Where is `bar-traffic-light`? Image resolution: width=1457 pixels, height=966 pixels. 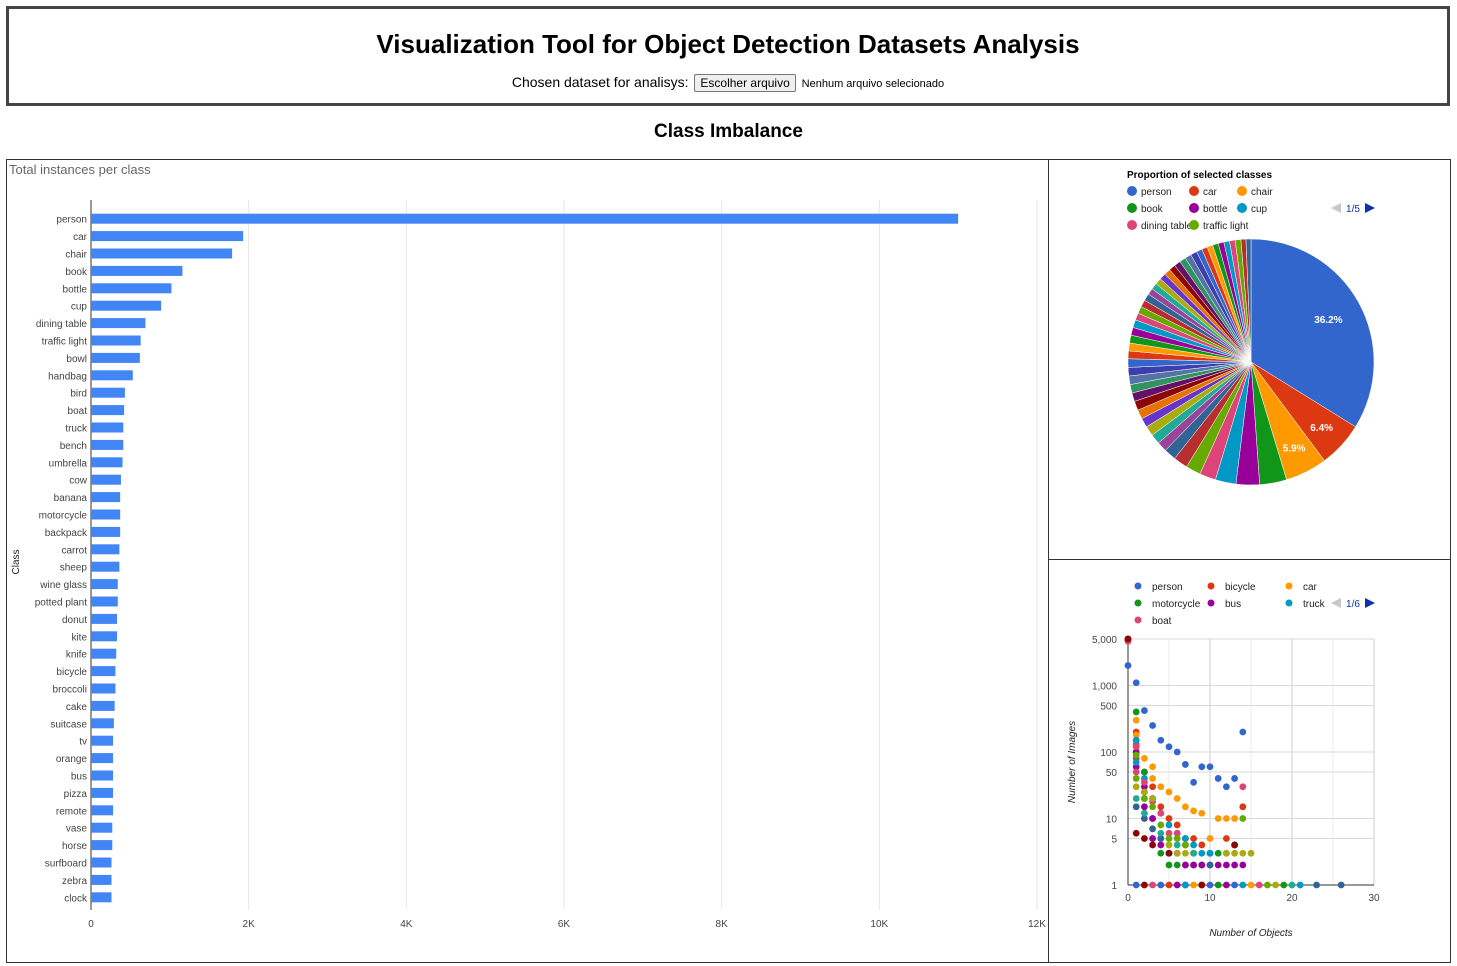 bar-traffic-light is located at coordinates (116, 340).